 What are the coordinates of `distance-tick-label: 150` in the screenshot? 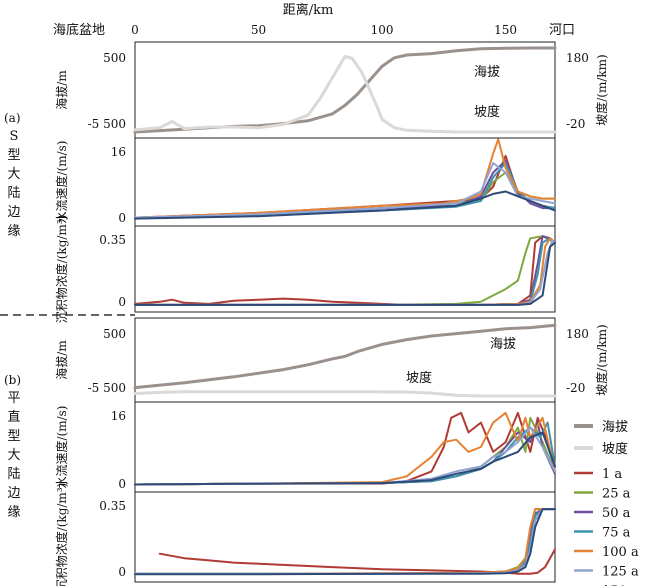 It's located at (505, 30).